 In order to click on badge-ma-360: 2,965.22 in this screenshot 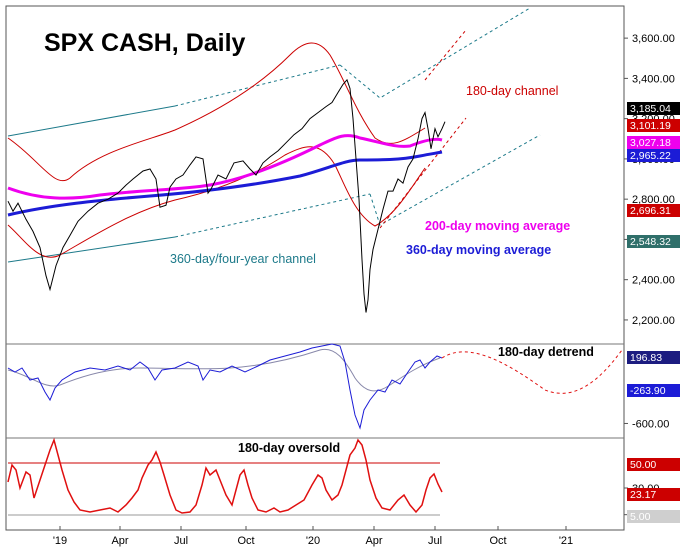, I will do `click(653, 155)`.